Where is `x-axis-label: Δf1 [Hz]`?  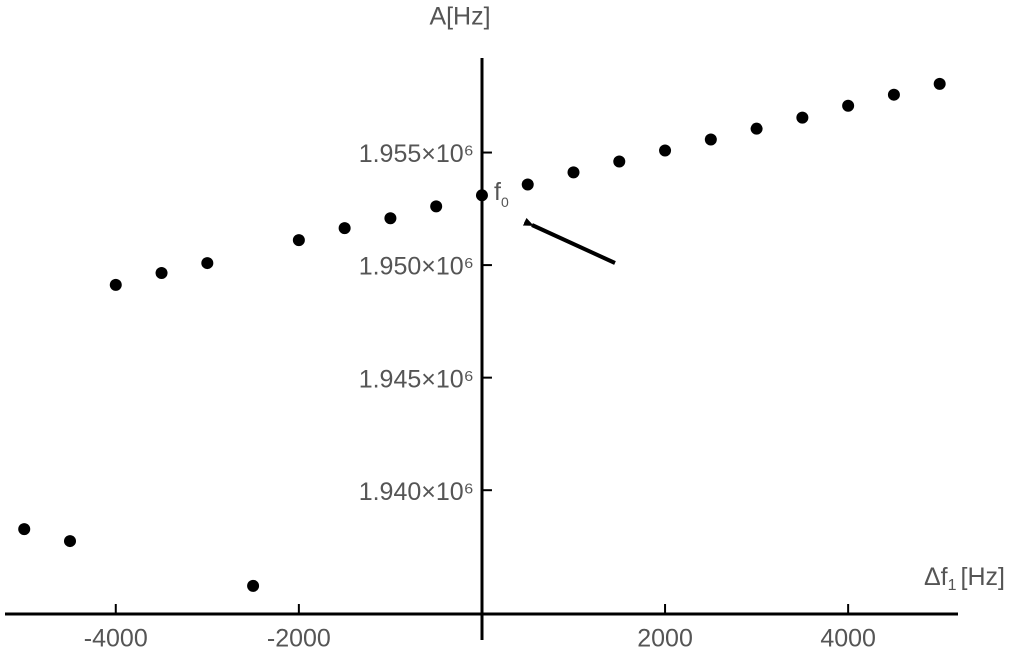
x-axis-label: Δf1 [Hz] is located at coordinates (964, 579).